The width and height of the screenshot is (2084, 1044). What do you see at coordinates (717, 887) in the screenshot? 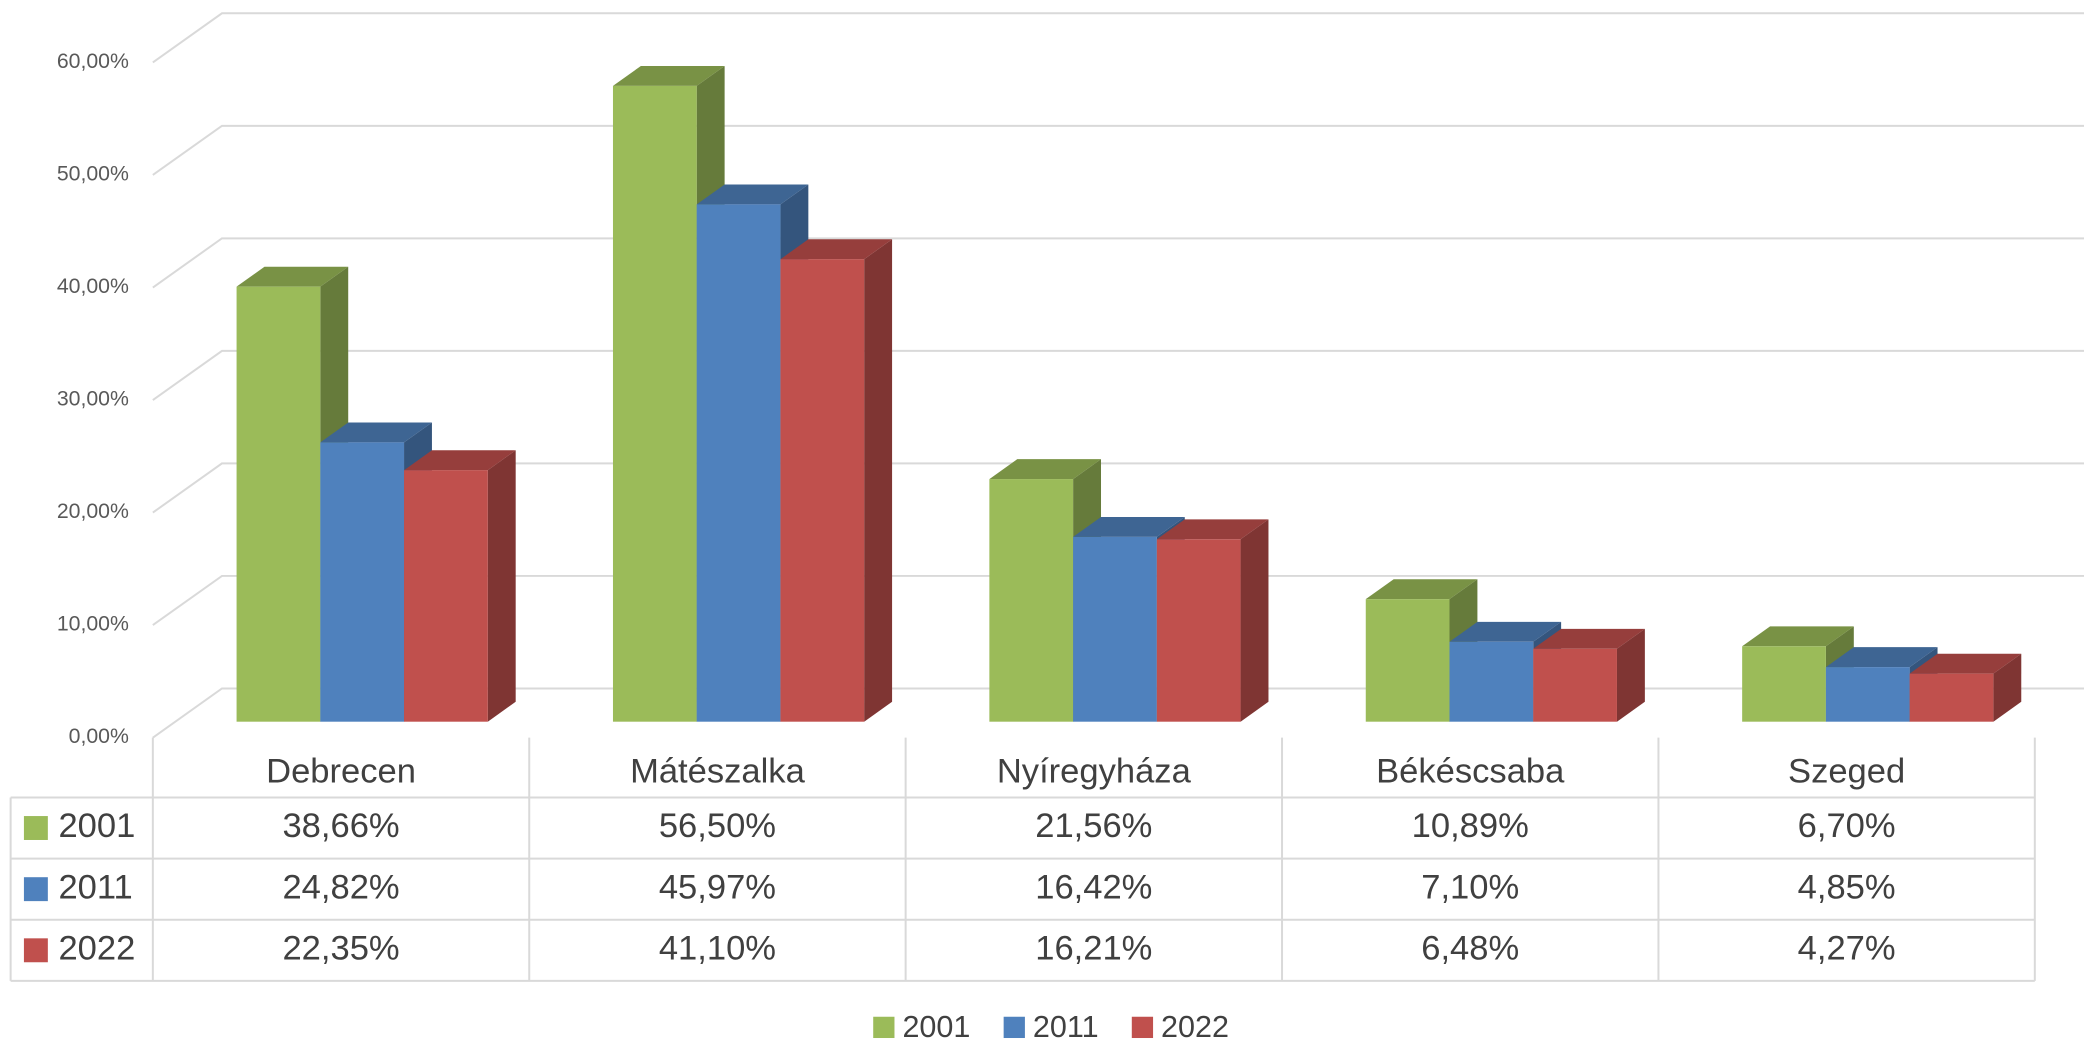
I see `data-label: 45,97%` at bounding box center [717, 887].